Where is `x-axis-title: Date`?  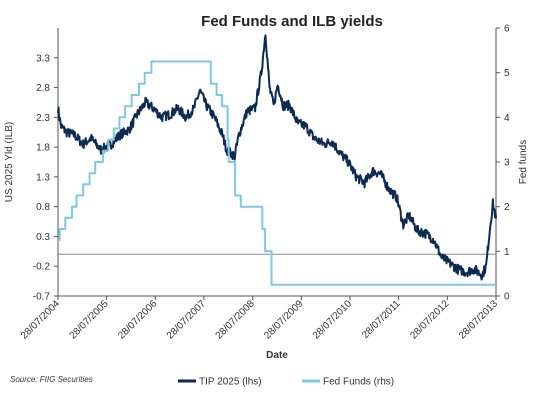
x-axis-title: Date is located at coordinates (277, 355).